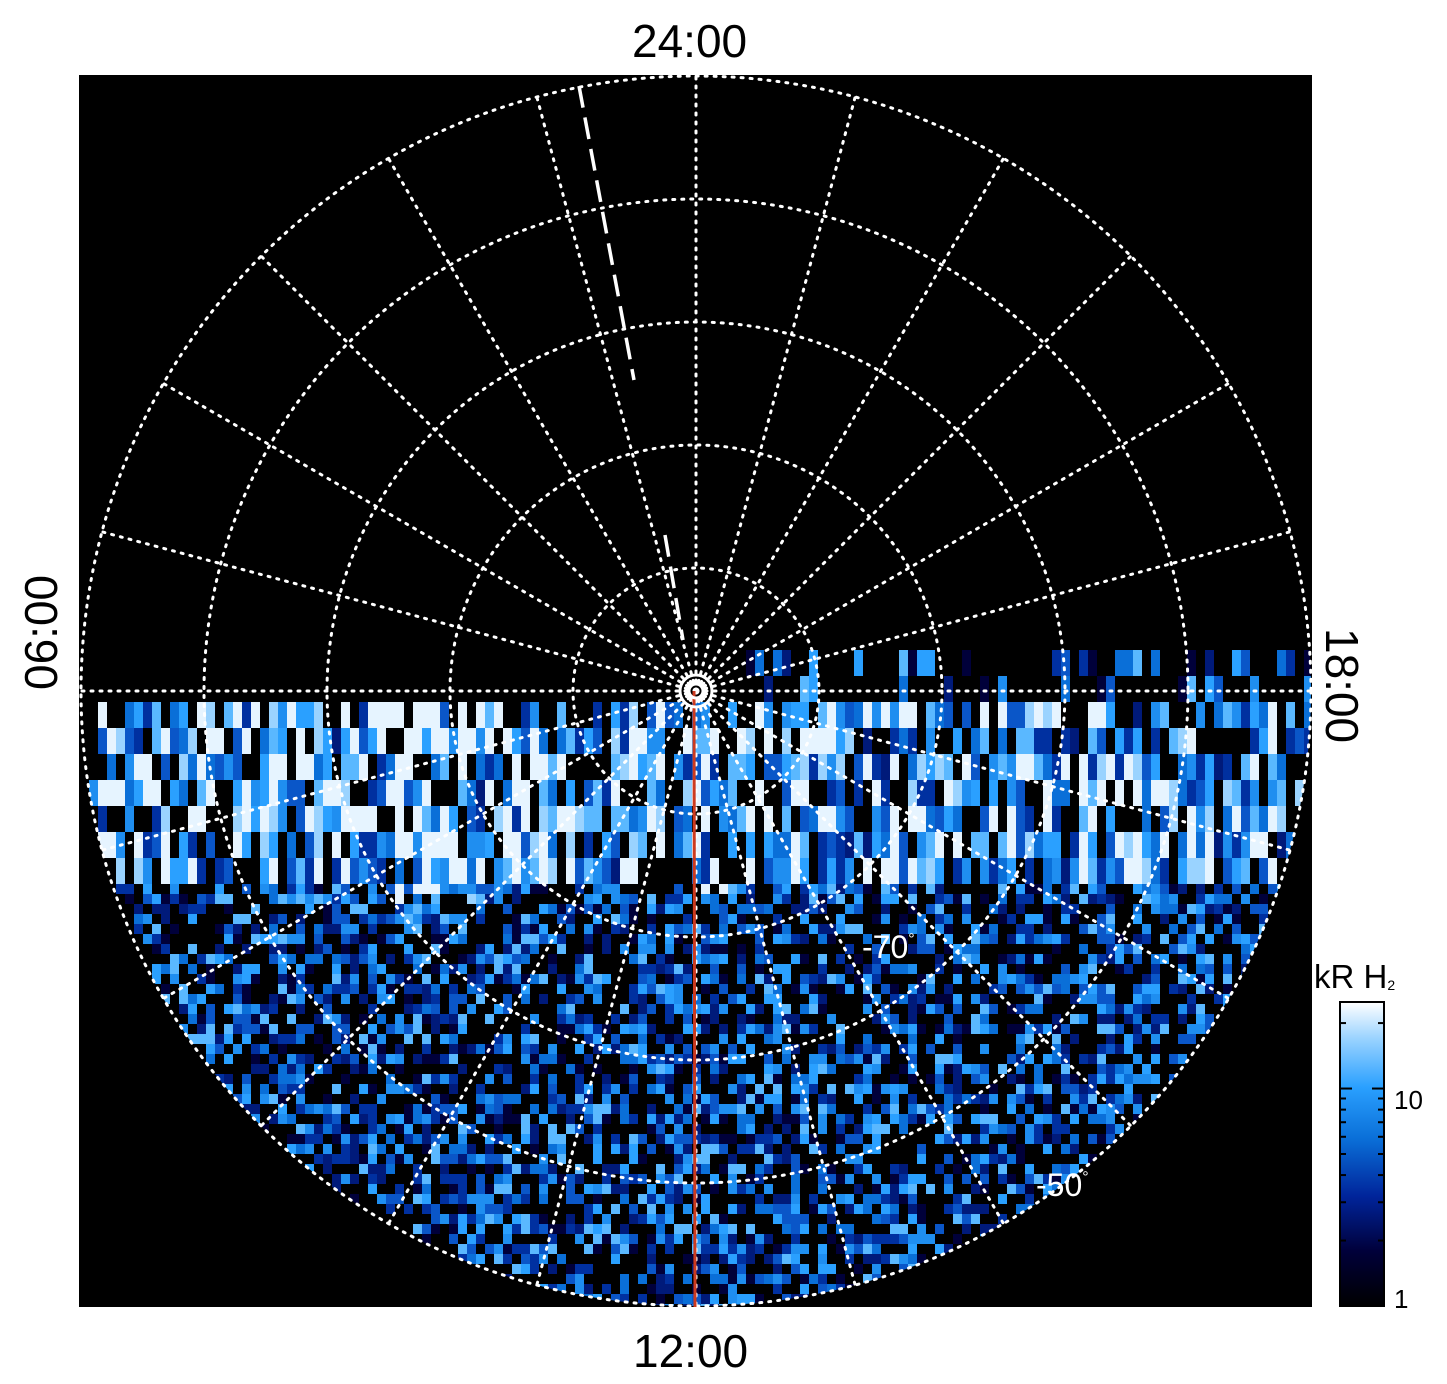 Image resolution: width=1447 pixels, height=1384 pixels. I want to click on latitude-label-70: -70°, so click(888, 947).